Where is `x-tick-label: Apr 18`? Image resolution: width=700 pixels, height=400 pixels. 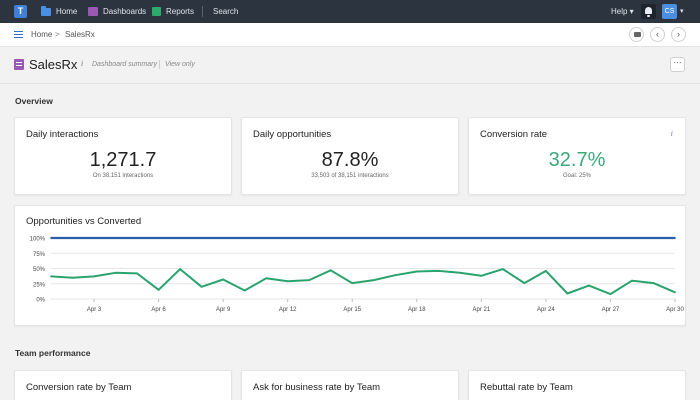
x-tick-label: Apr 18 is located at coordinates (417, 310).